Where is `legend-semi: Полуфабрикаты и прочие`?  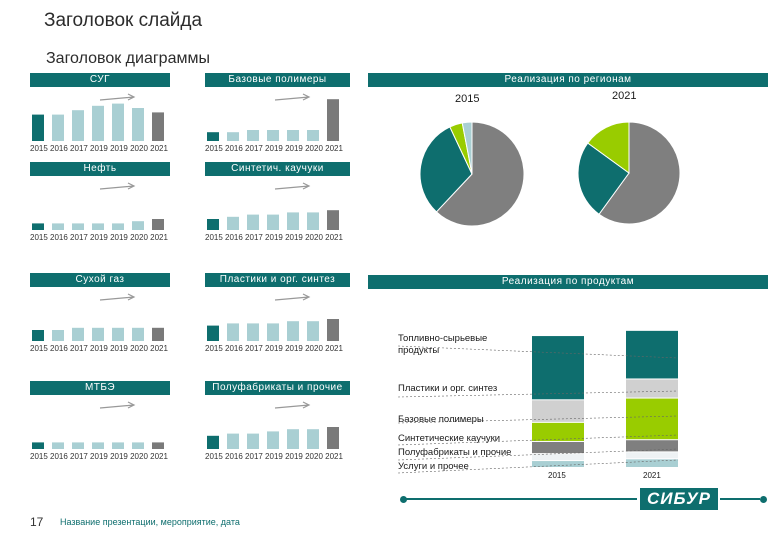
legend-semi: Полуфабрикаты и прочие is located at coordinates (455, 452).